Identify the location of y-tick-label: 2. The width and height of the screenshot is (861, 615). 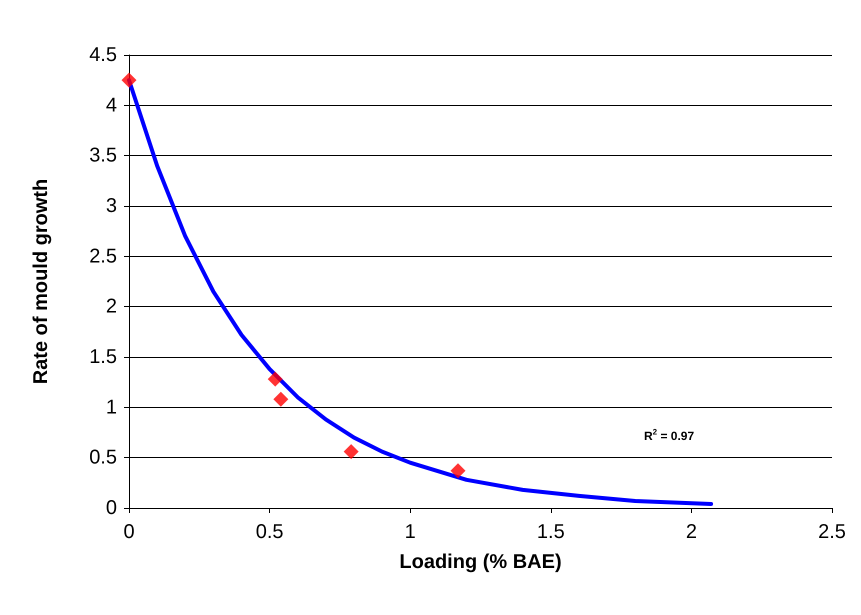
(111, 307).